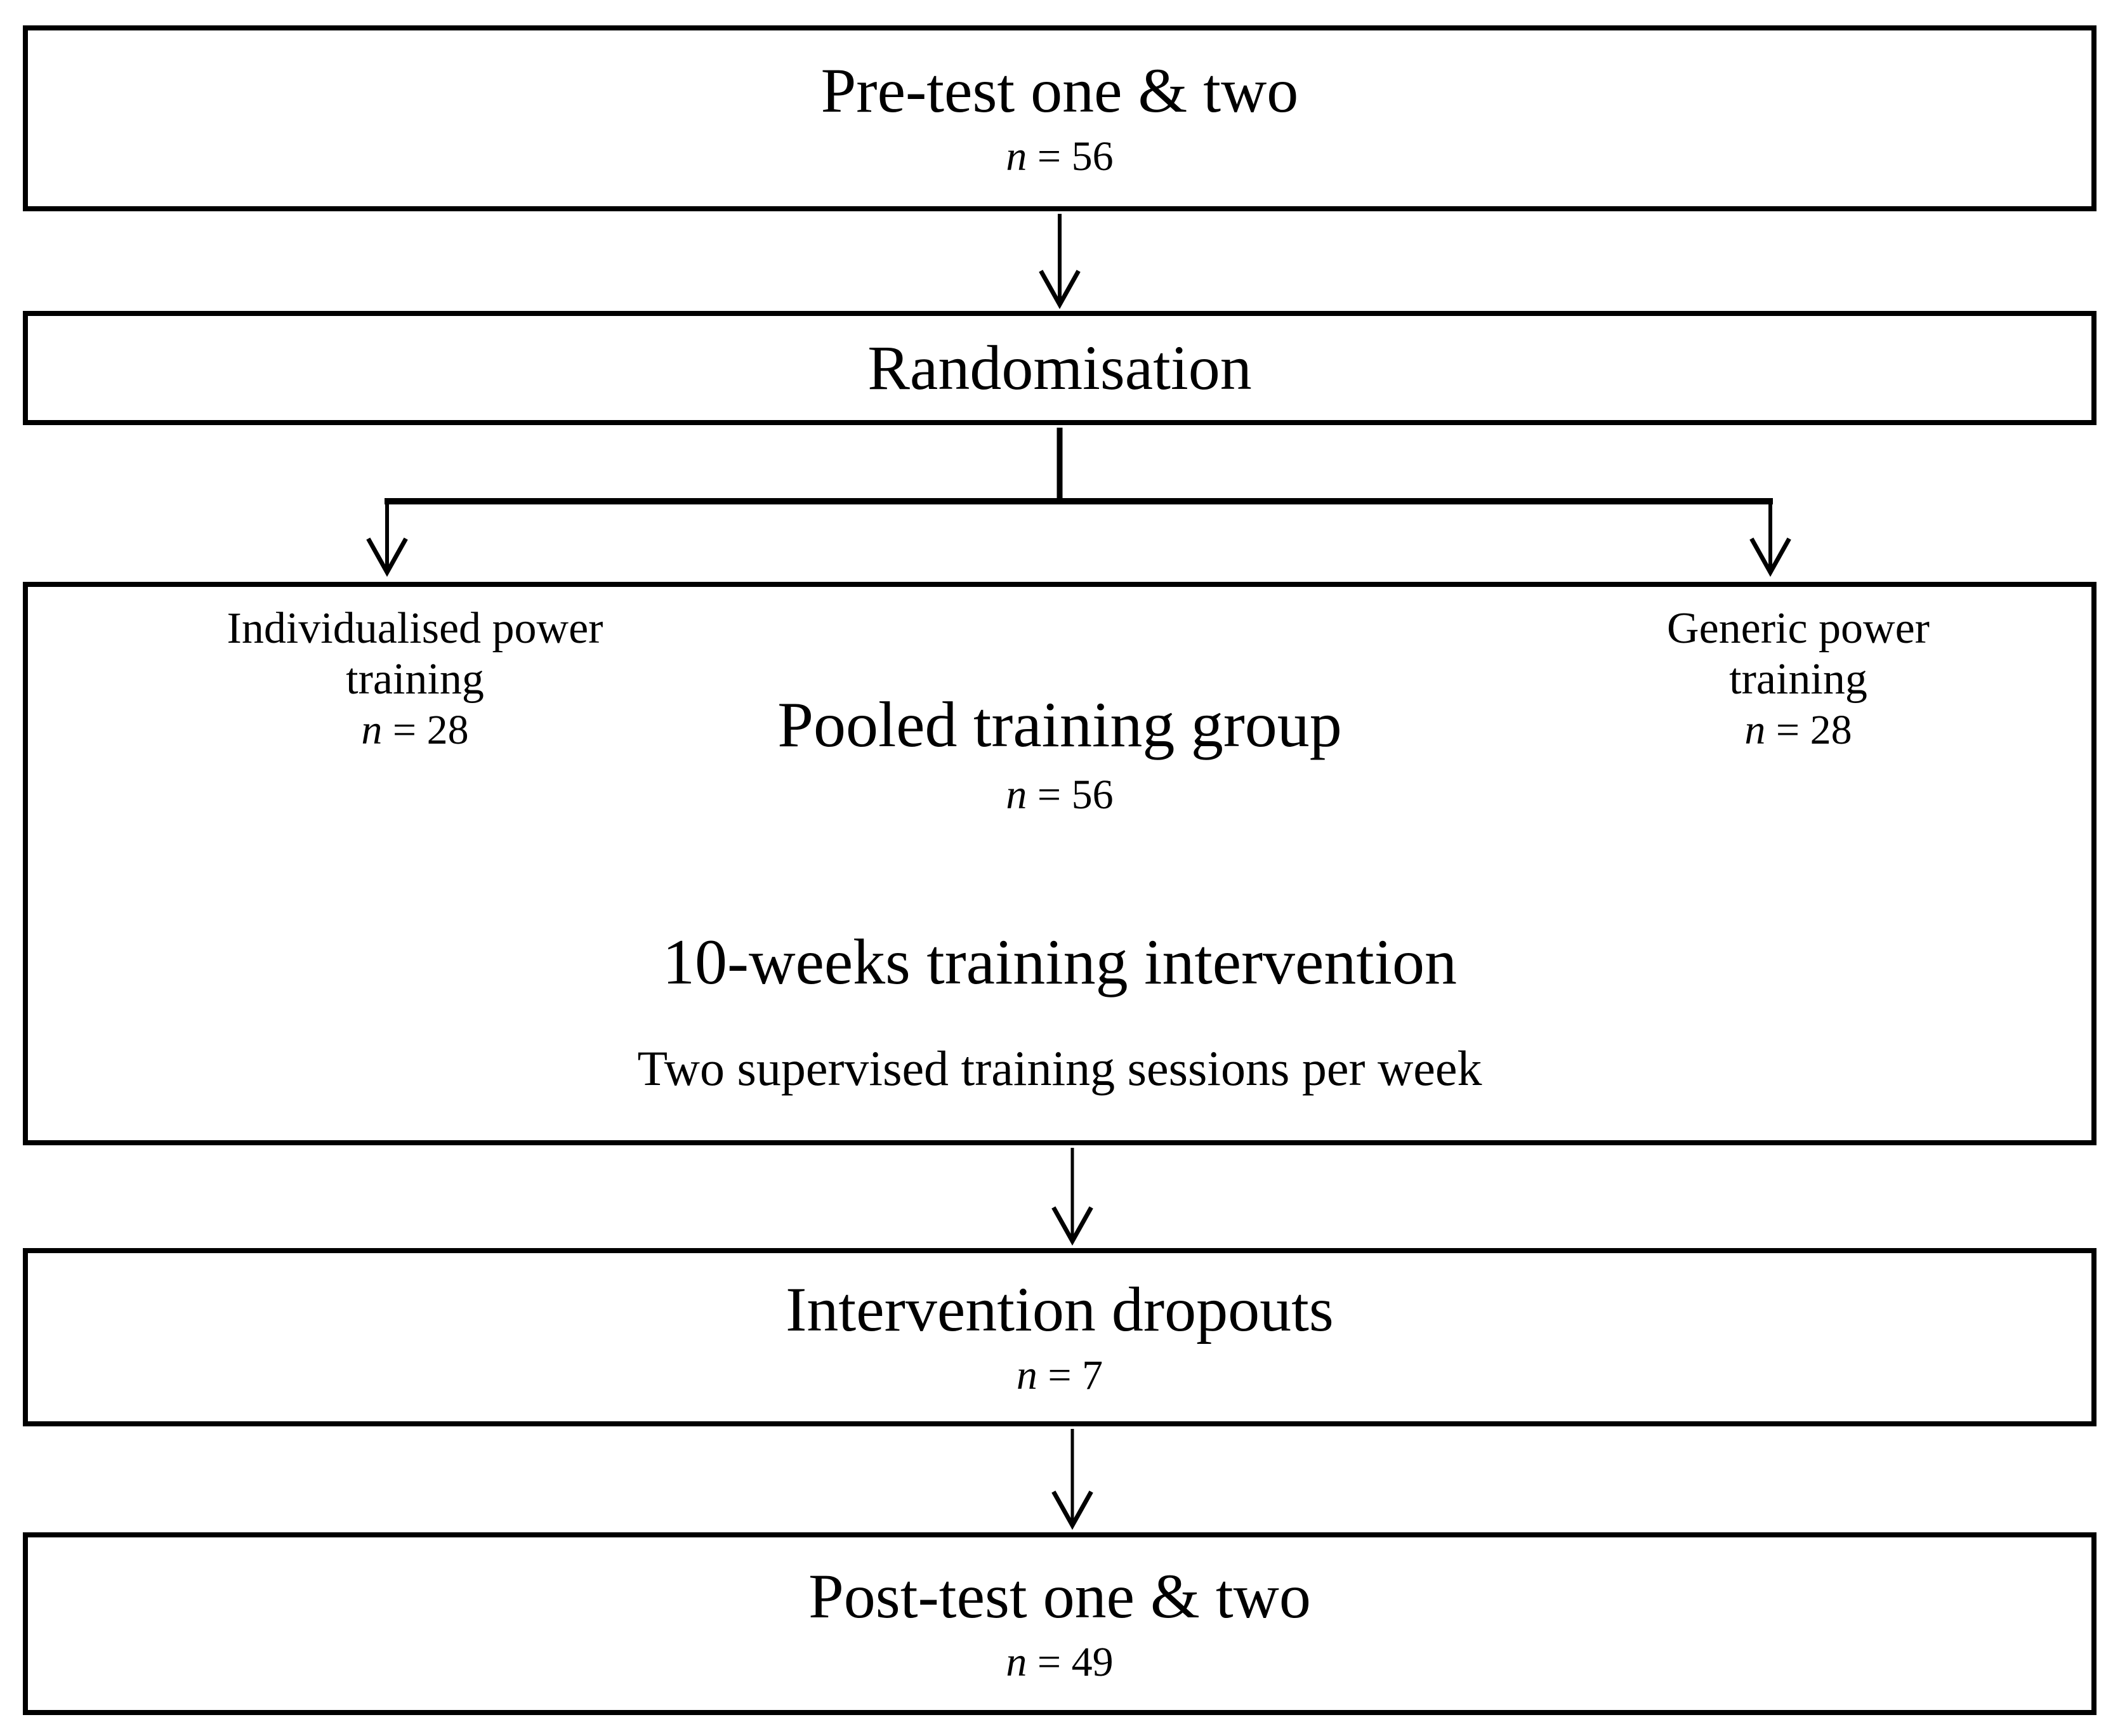 Image resolution: width=2113 pixels, height=1736 pixels. I want to click on pooled-group-title: Pooled training group, so click(1059, 725).